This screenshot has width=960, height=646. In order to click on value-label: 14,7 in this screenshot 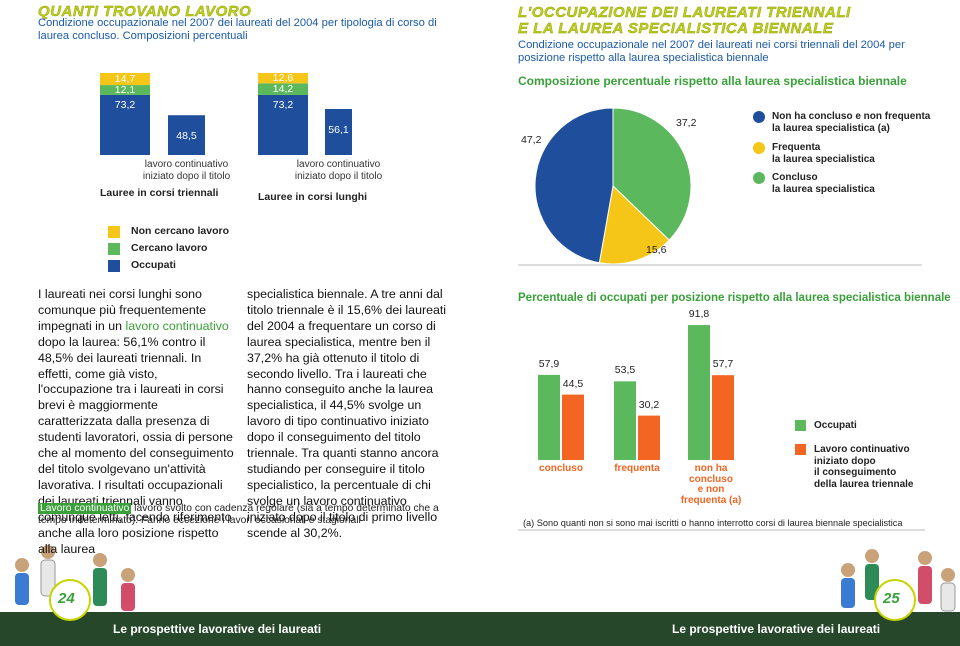, I will do `click(125, 79)`.